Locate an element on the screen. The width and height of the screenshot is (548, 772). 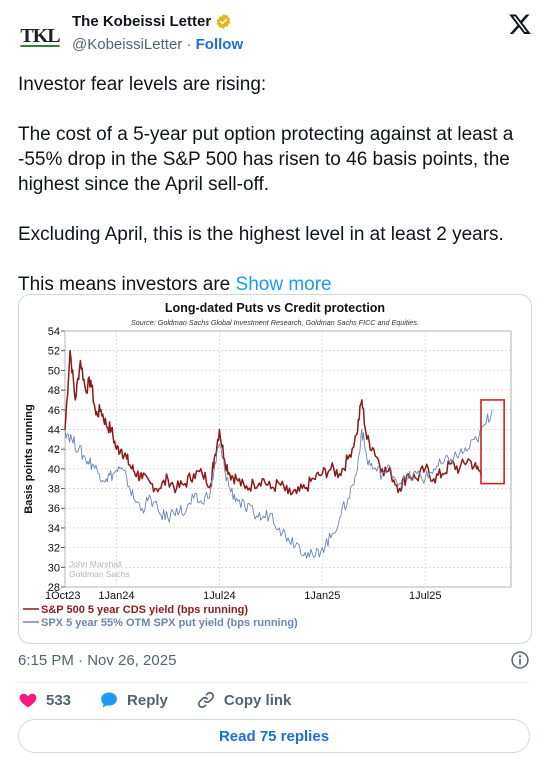
chart-title: Long-dated Puts vs Credit protection is located at coordinates (275, 308).